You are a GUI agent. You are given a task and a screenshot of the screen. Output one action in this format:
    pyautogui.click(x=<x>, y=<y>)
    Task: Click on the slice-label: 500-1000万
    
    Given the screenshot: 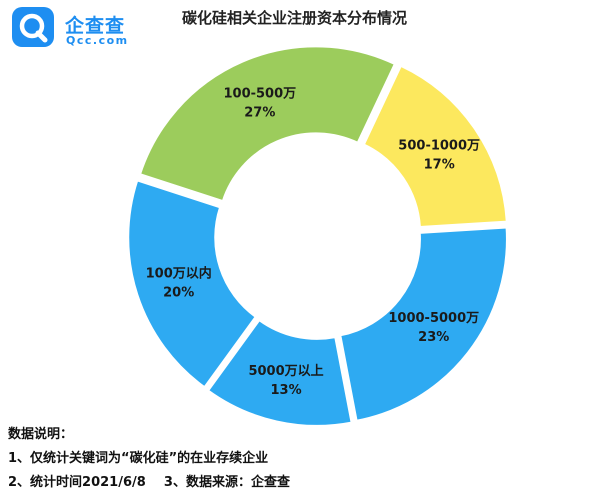 What is the action you would take?
    pyautogui.click(x=439, y=146)
    